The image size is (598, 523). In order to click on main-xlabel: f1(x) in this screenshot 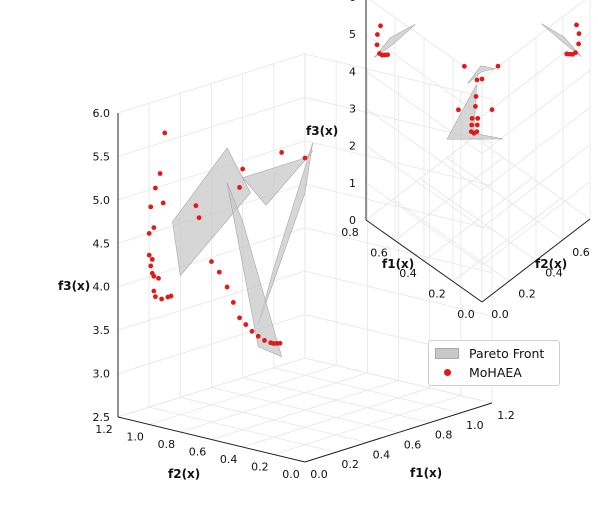, I will do `click(426, 473)`.